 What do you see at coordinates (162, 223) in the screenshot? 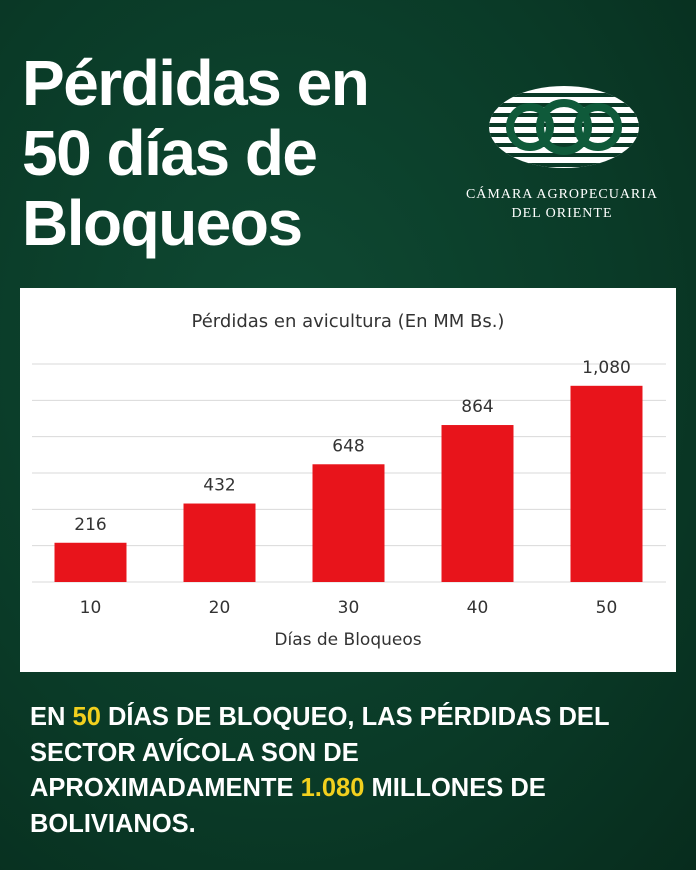
I see `title-line: Bloqueos` at bounding box center [162, 223].